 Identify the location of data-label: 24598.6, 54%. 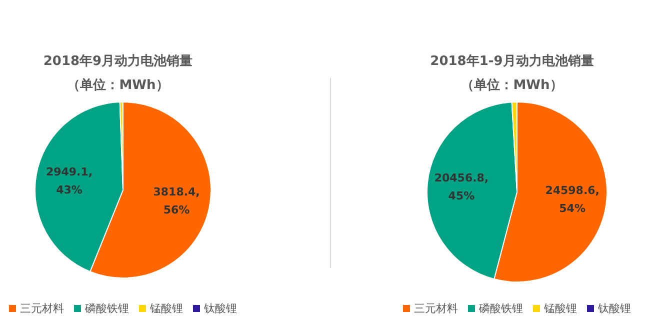
(572, 200).